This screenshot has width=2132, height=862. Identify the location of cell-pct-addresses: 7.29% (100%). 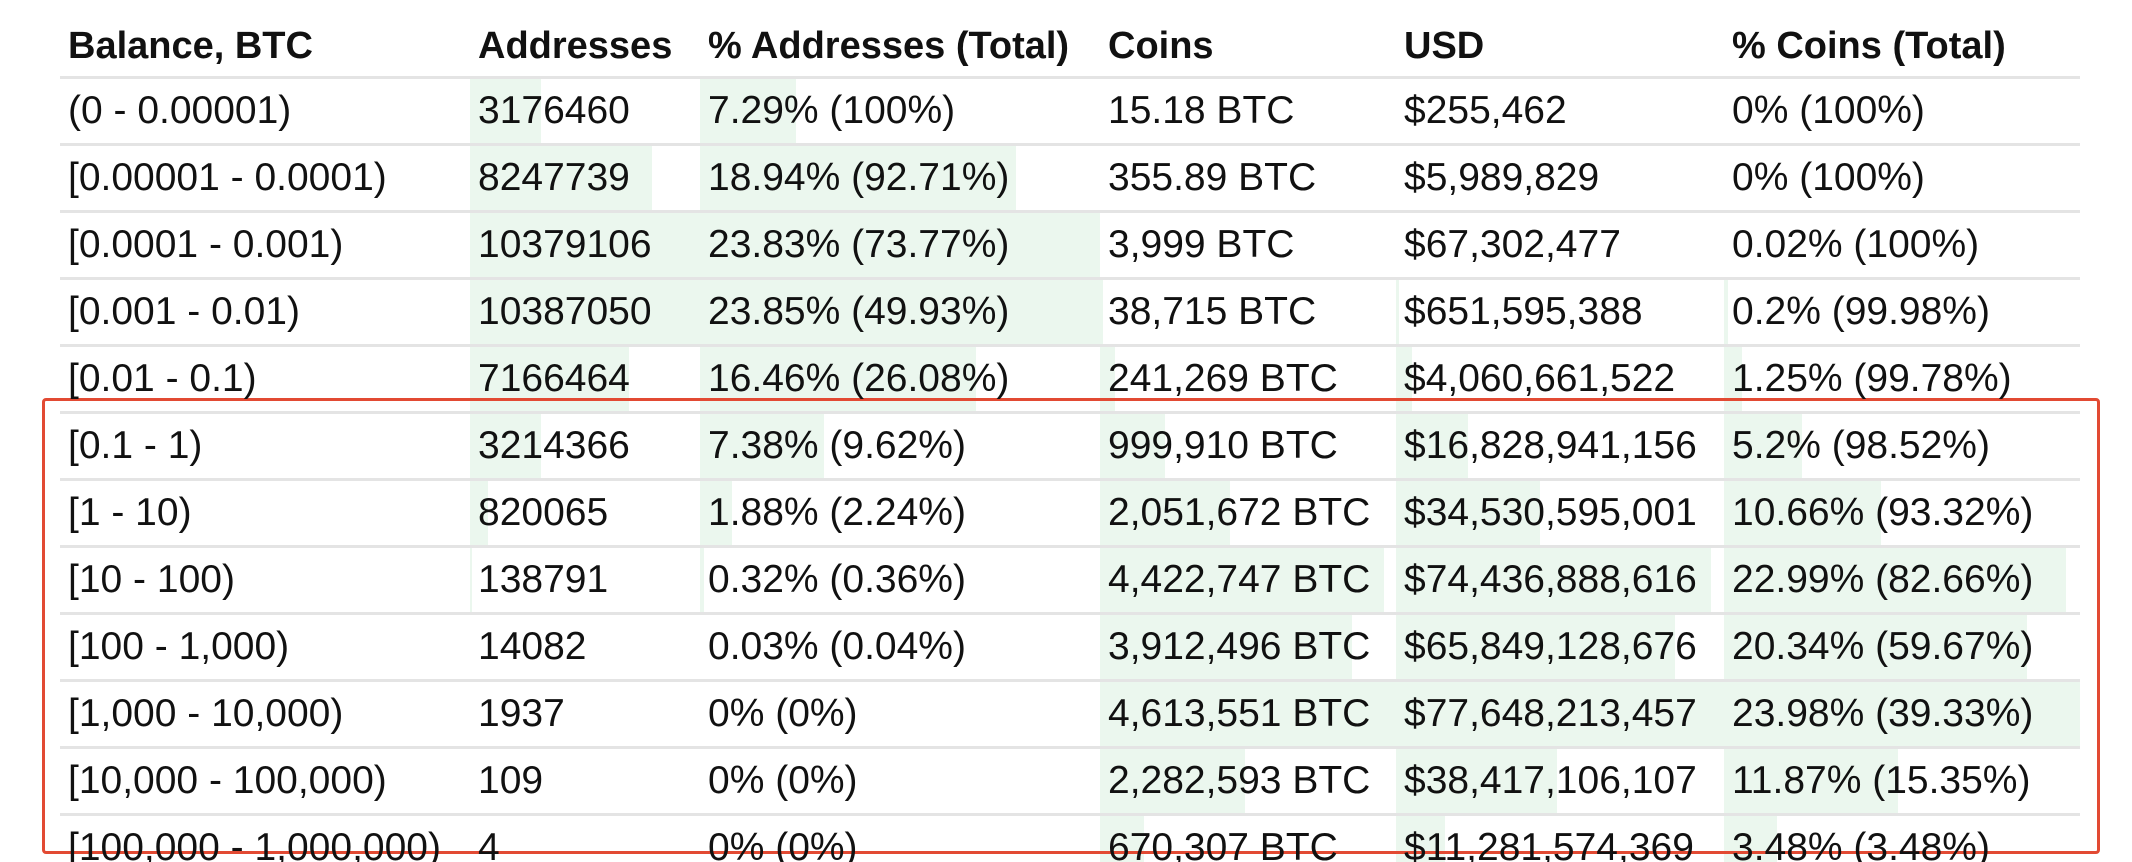
(900, 111).